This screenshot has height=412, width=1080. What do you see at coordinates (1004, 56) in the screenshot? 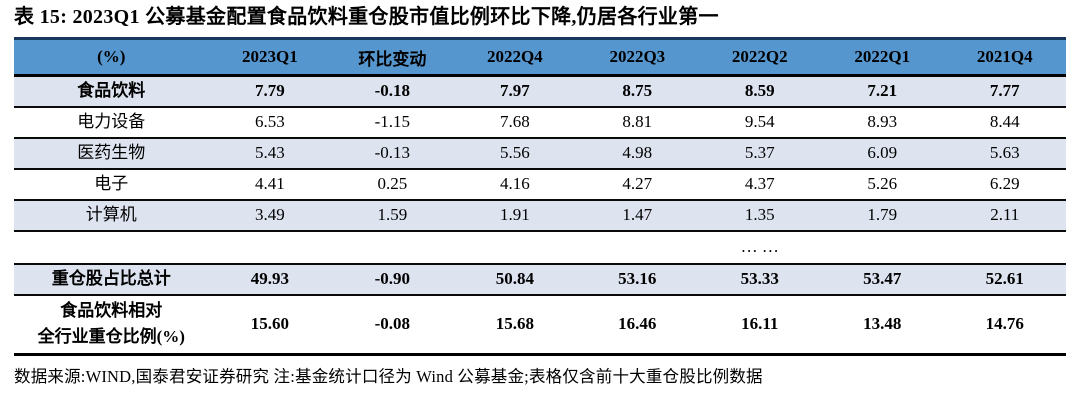
I see `column-header: 2021Q4` at bounding box center [1004, 56].